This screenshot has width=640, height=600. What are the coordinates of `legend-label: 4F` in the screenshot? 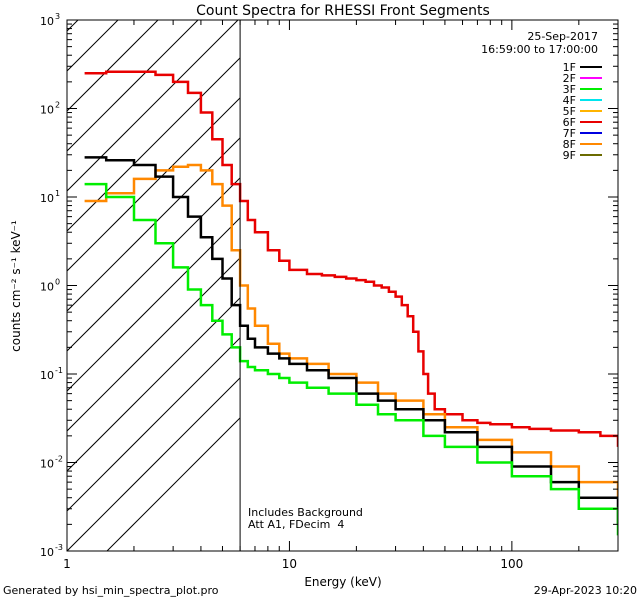 It's located at (569, 100).